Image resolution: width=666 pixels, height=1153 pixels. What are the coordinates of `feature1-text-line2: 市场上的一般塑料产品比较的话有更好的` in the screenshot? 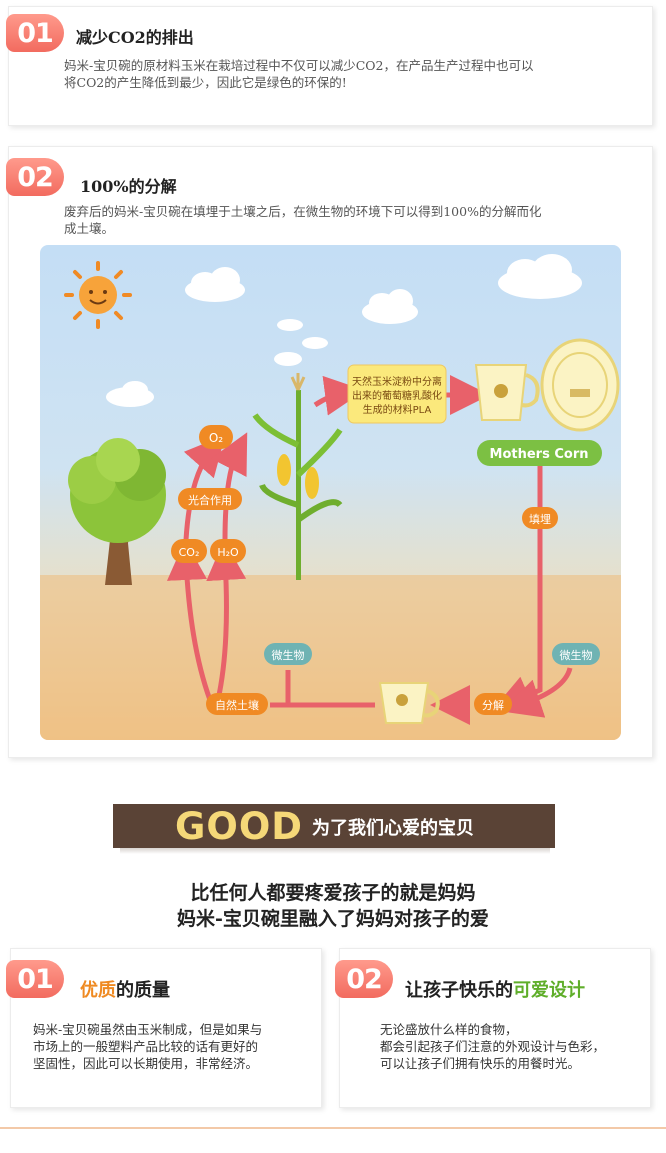 It's located at (146, 1046).